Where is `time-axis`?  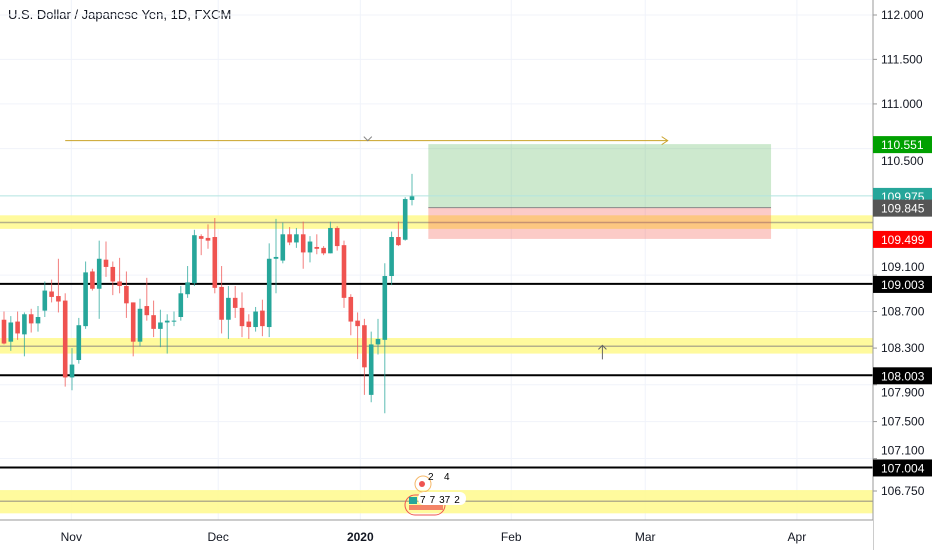
time-axis is located at coordinates (436, 535).